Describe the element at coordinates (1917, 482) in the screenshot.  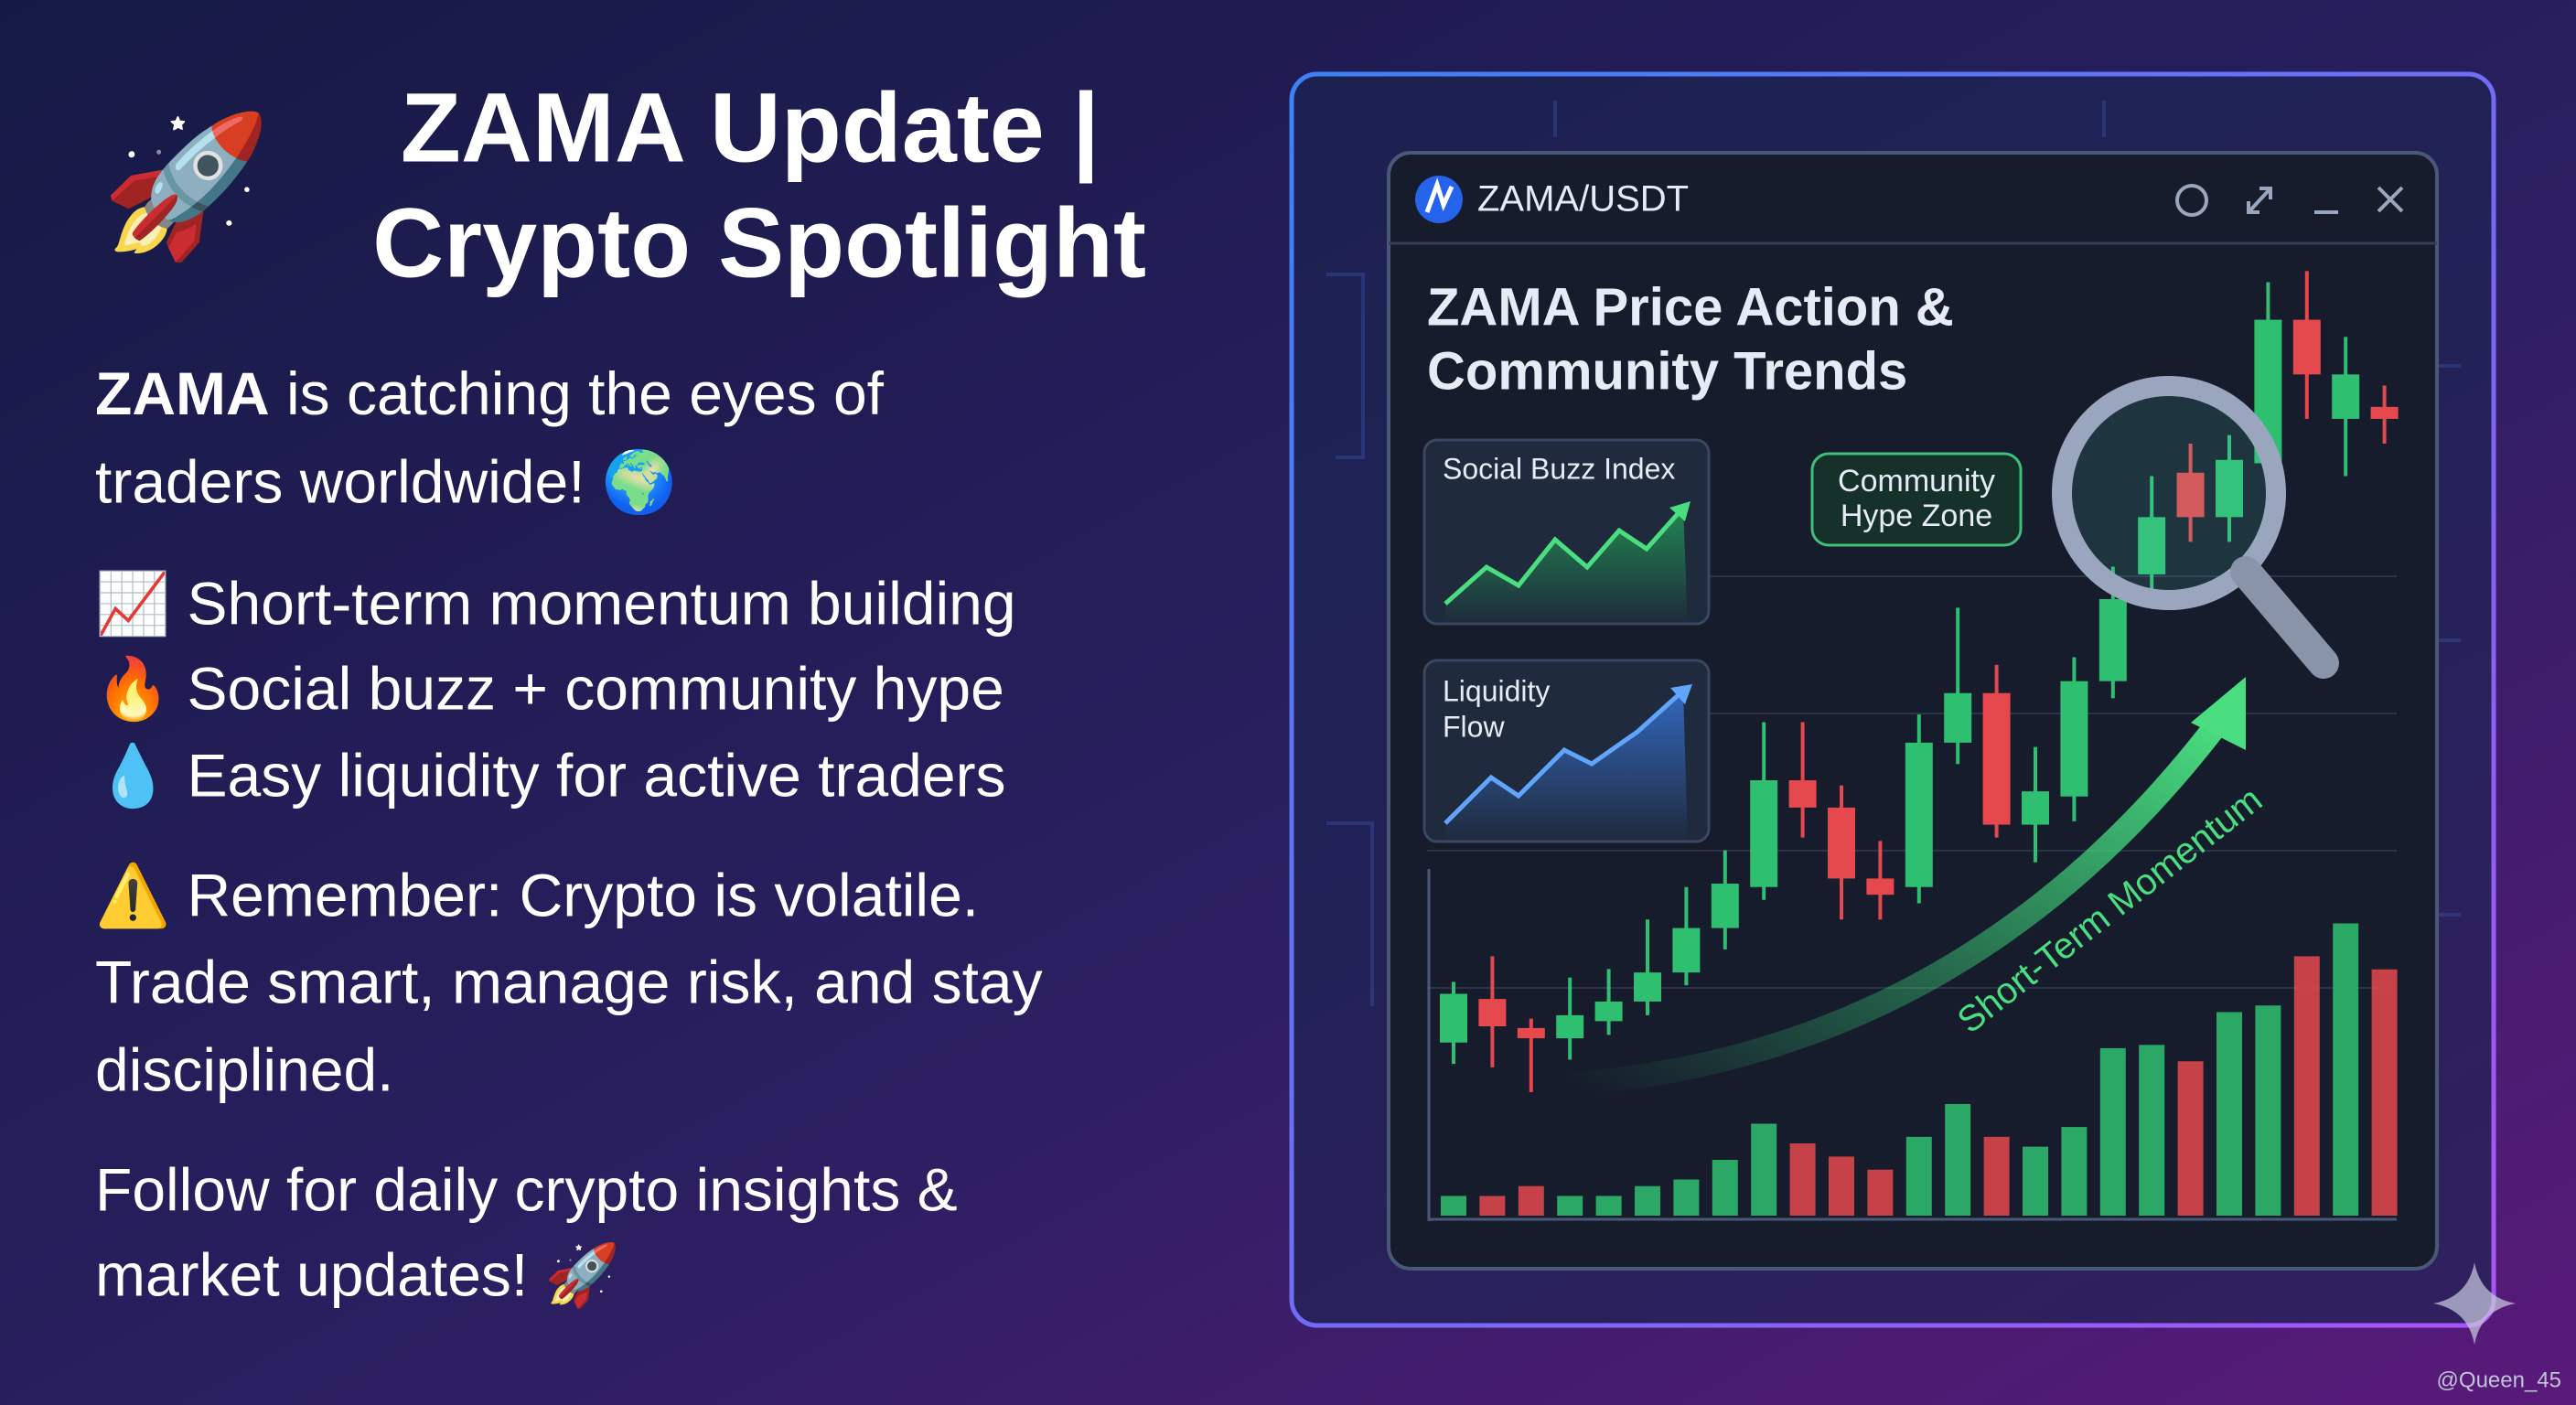
I see `callout-text: Community` at that location.